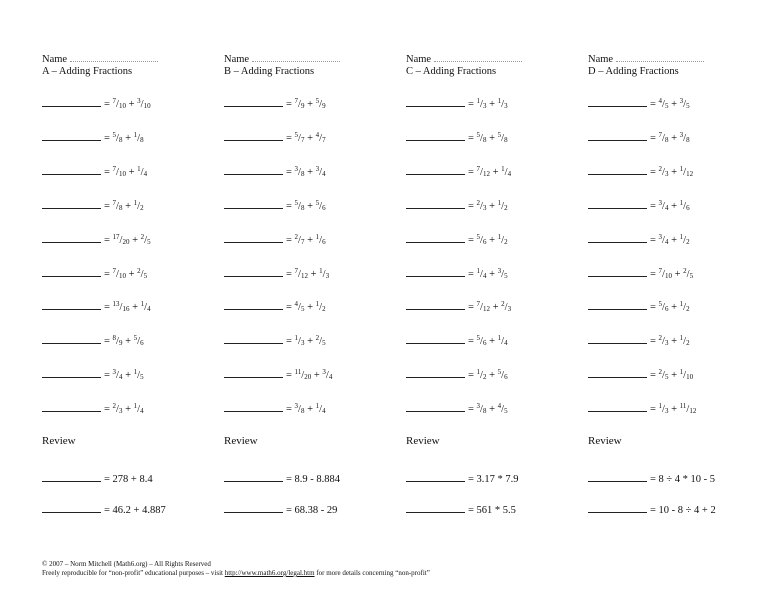  Describe the element at coordinates (302, 139) in the screenshot. I see `denominator: 7` at that location.